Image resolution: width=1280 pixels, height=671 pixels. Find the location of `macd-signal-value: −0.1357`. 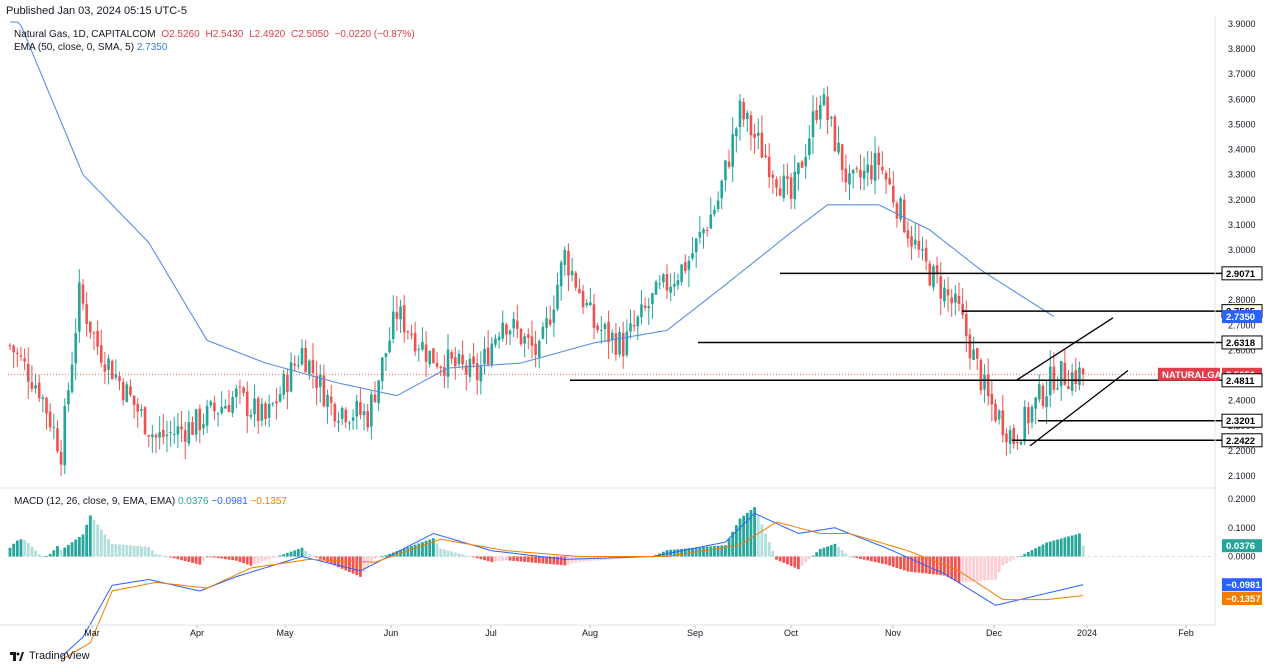

macd-signal-value: −0.1357 is located at coordinates (268, 501).